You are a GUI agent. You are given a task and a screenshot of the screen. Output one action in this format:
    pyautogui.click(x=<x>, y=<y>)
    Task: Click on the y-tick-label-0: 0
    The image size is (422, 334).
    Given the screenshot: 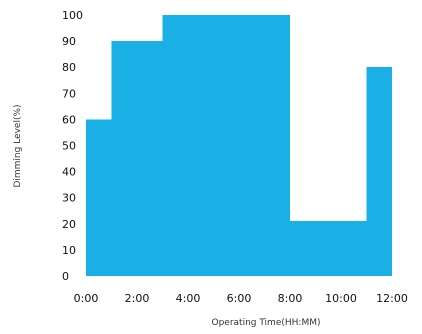 What is the action you would take?
    pyautogui.click(x=65, y=276)
    